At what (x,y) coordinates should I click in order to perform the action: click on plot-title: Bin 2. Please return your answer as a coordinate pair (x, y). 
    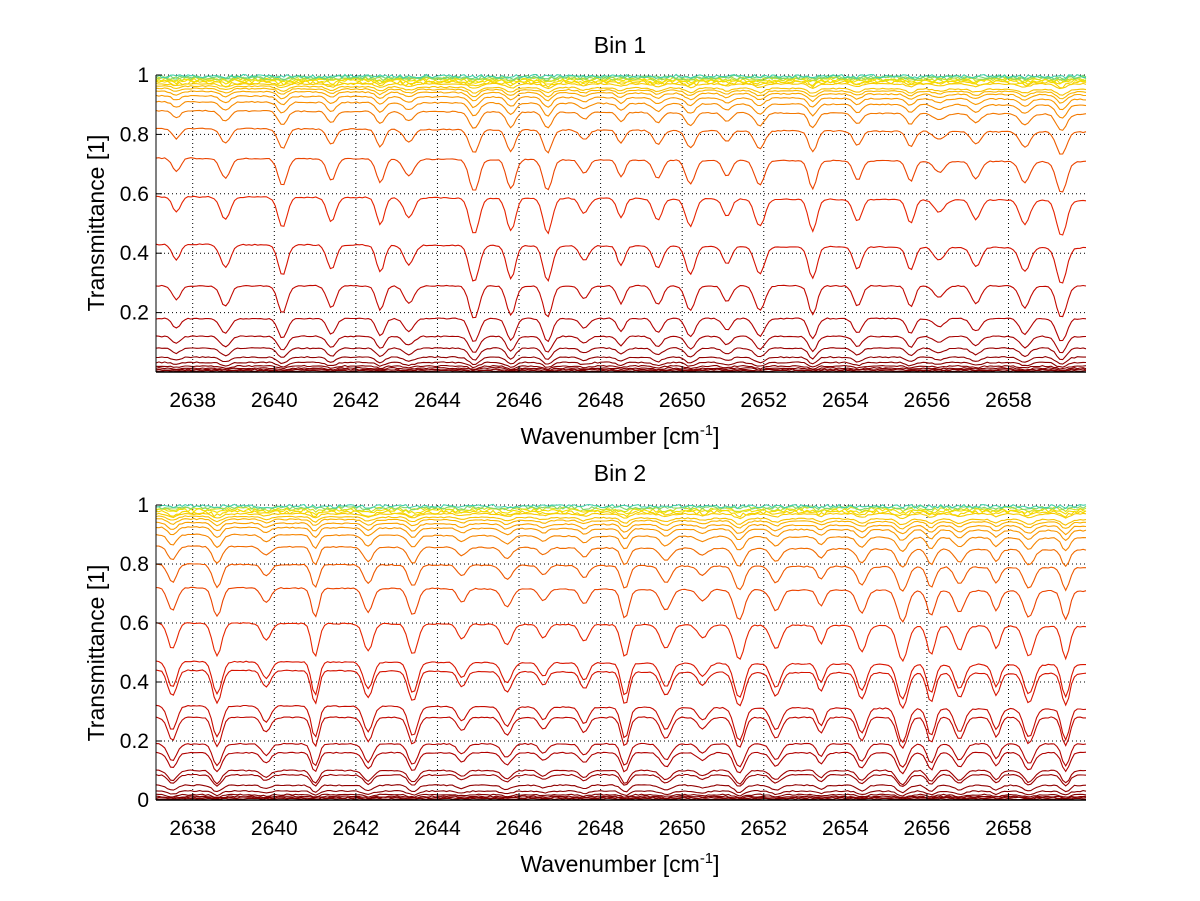
    Looking at the image, I should click on (620, 473).